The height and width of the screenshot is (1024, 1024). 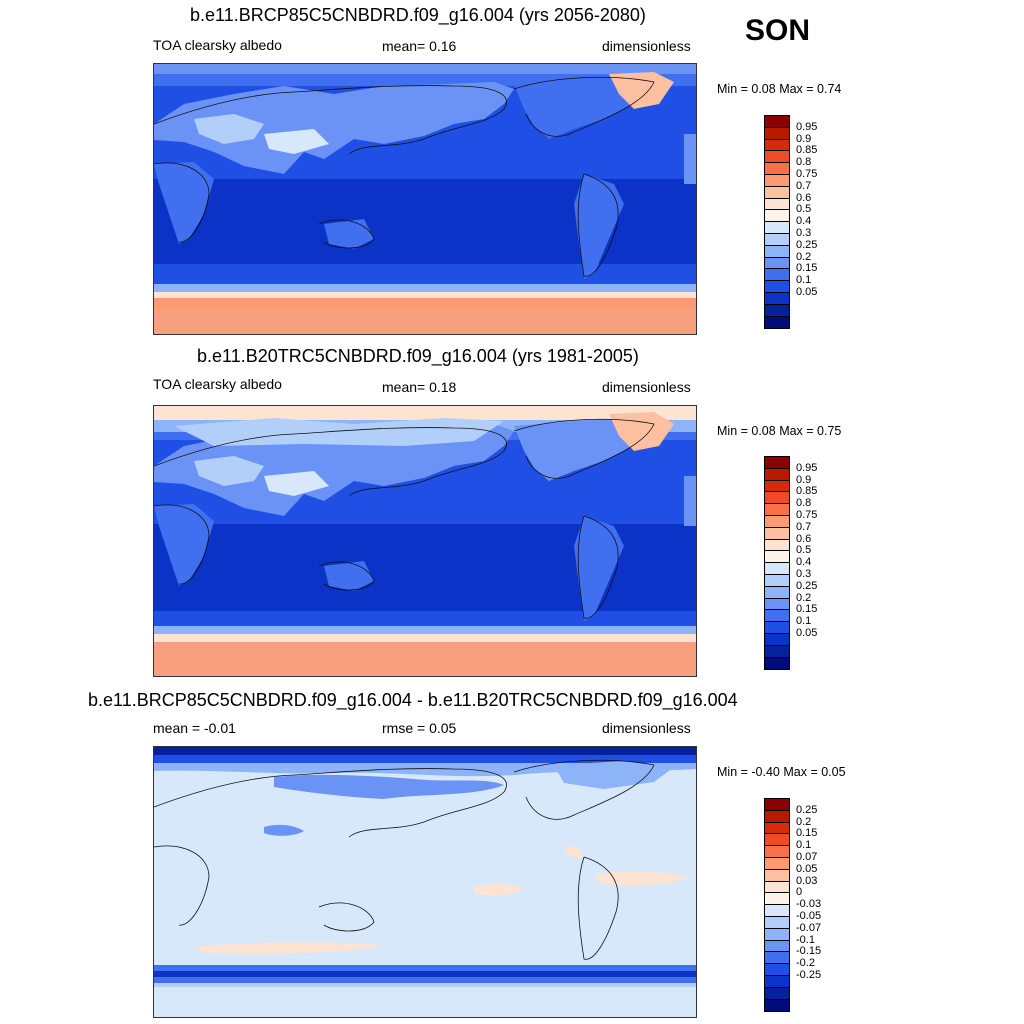 I want to click on colorbar-tick-label: -0.25, so click(x=809, y=975).